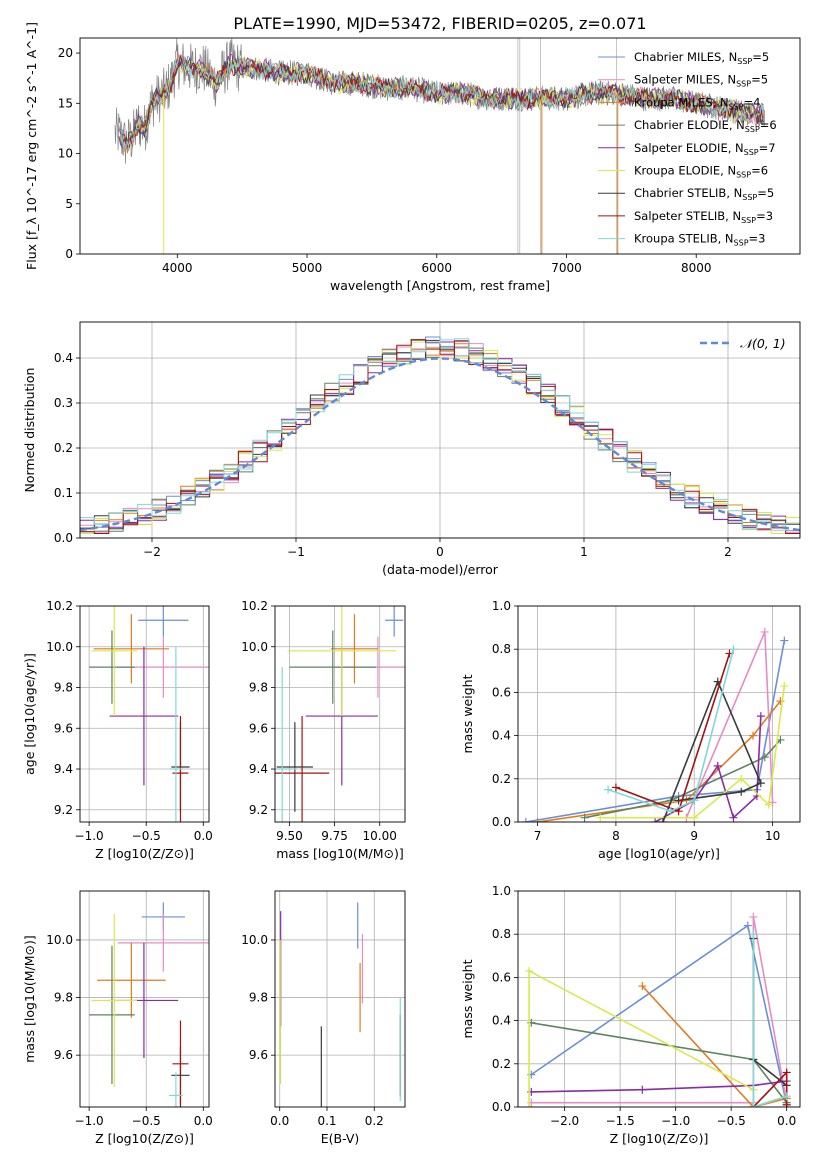 This screenshot has height=1170, width=819. I want to click on y-tick-label: 9.6, so click(258, 728).